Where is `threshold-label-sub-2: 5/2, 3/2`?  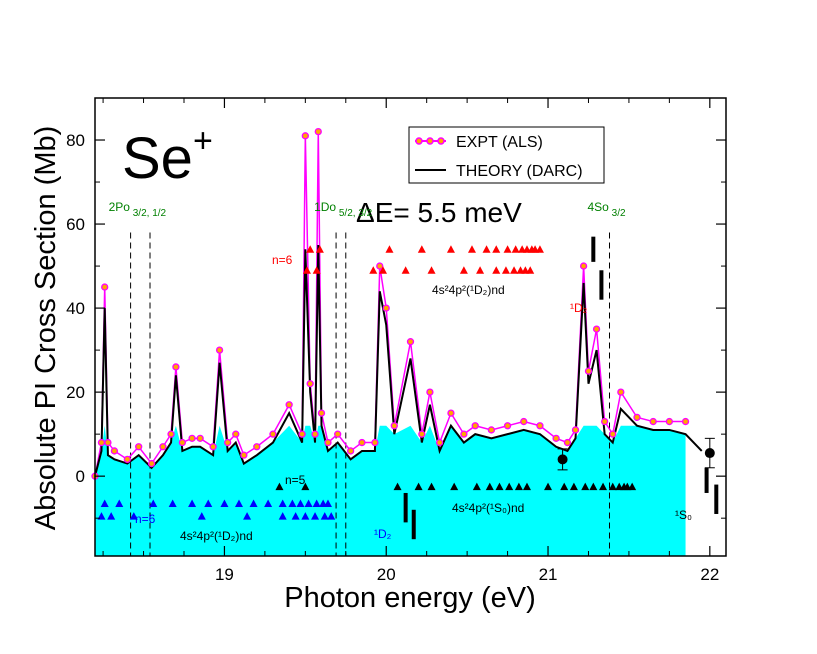 threshold-label-sub-2: 5/2, 3/2 is located at coordinates (354, 213).